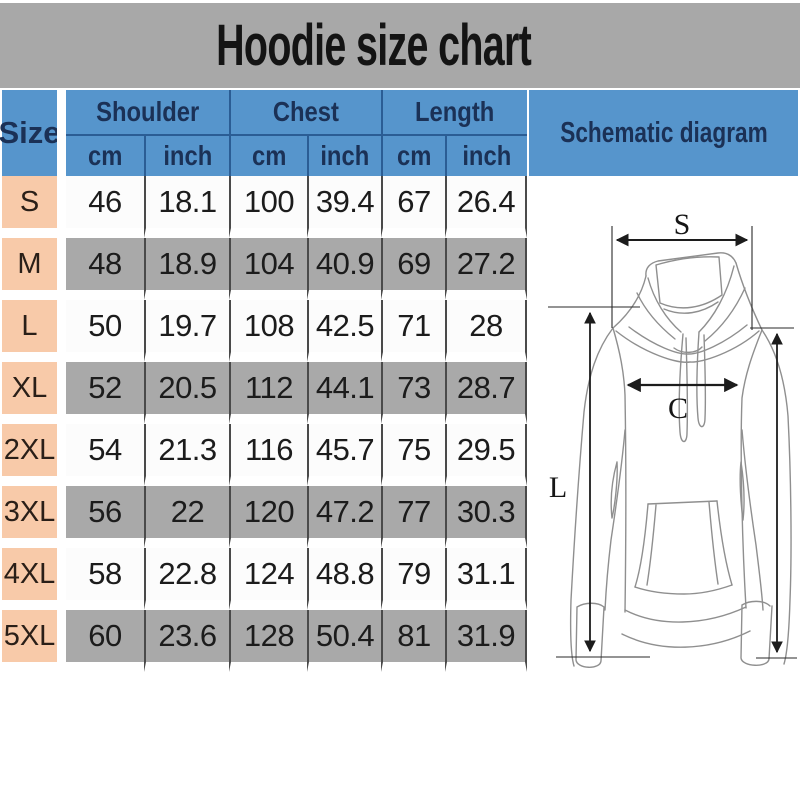 This screenshot has height=800, width=800. Describe the element at coordinates (344, 393) in the screenshot. I see `cell-chest-inch: 44.1` at that location.